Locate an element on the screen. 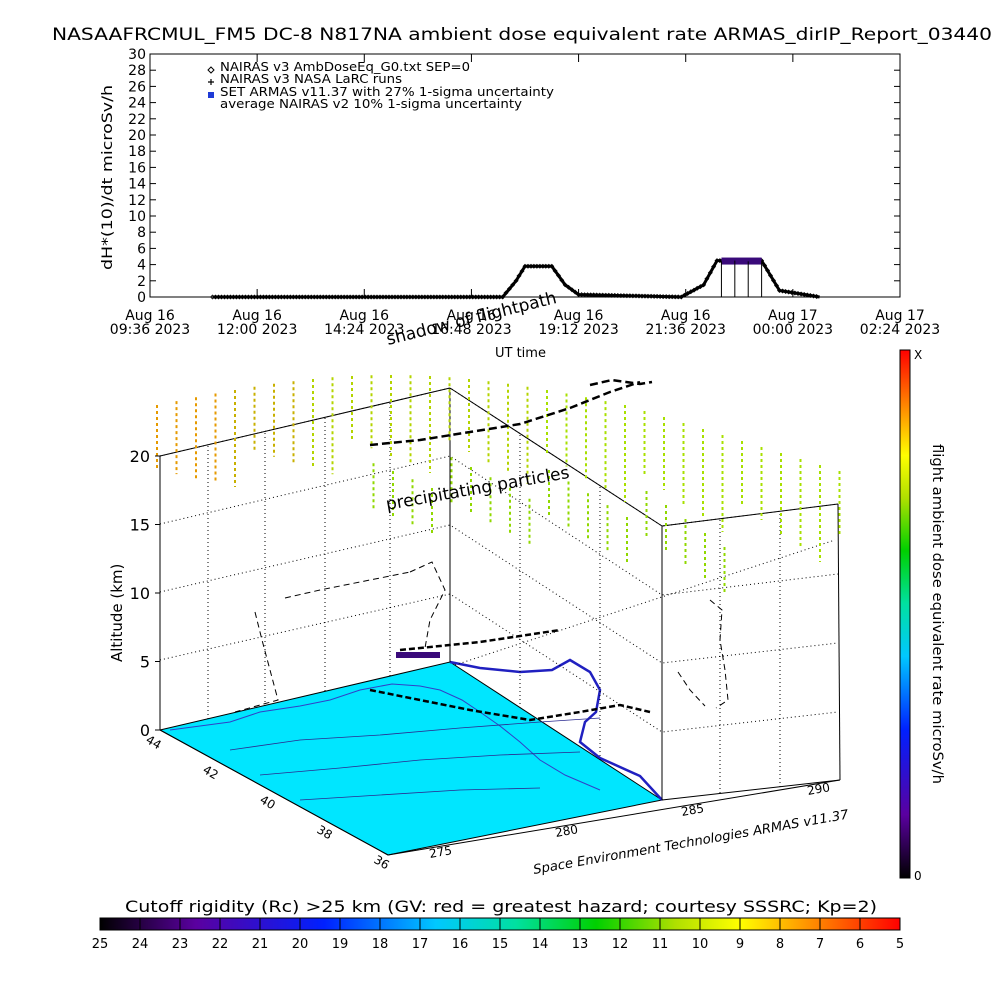 This screenshot has height=1000, width=1000. rigidity-tick-label: 25 is located at coordinates (100, 944).